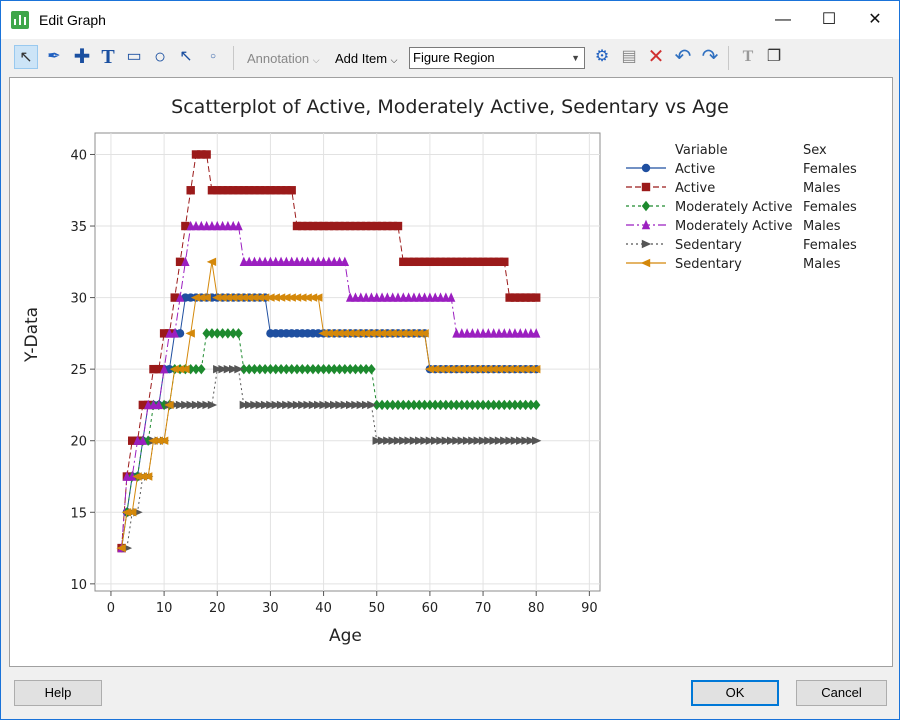  Describe the element at coordinates (160, 57) in the screenshot. I see `ellipse-tool-icon: ○` at that location.